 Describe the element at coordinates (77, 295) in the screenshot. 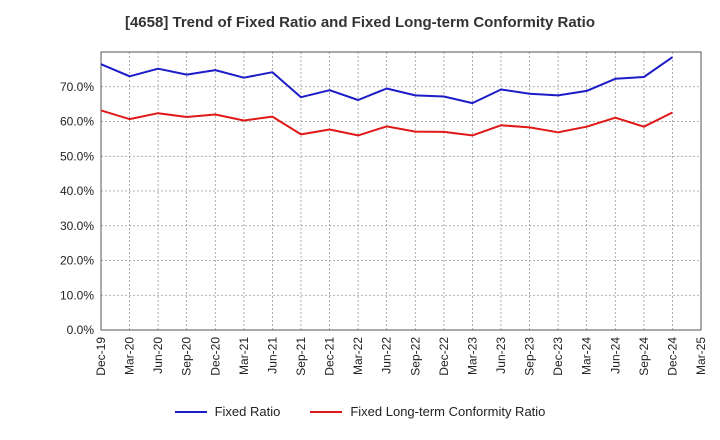

I see `y-tick-label: 10.0%` at that location.